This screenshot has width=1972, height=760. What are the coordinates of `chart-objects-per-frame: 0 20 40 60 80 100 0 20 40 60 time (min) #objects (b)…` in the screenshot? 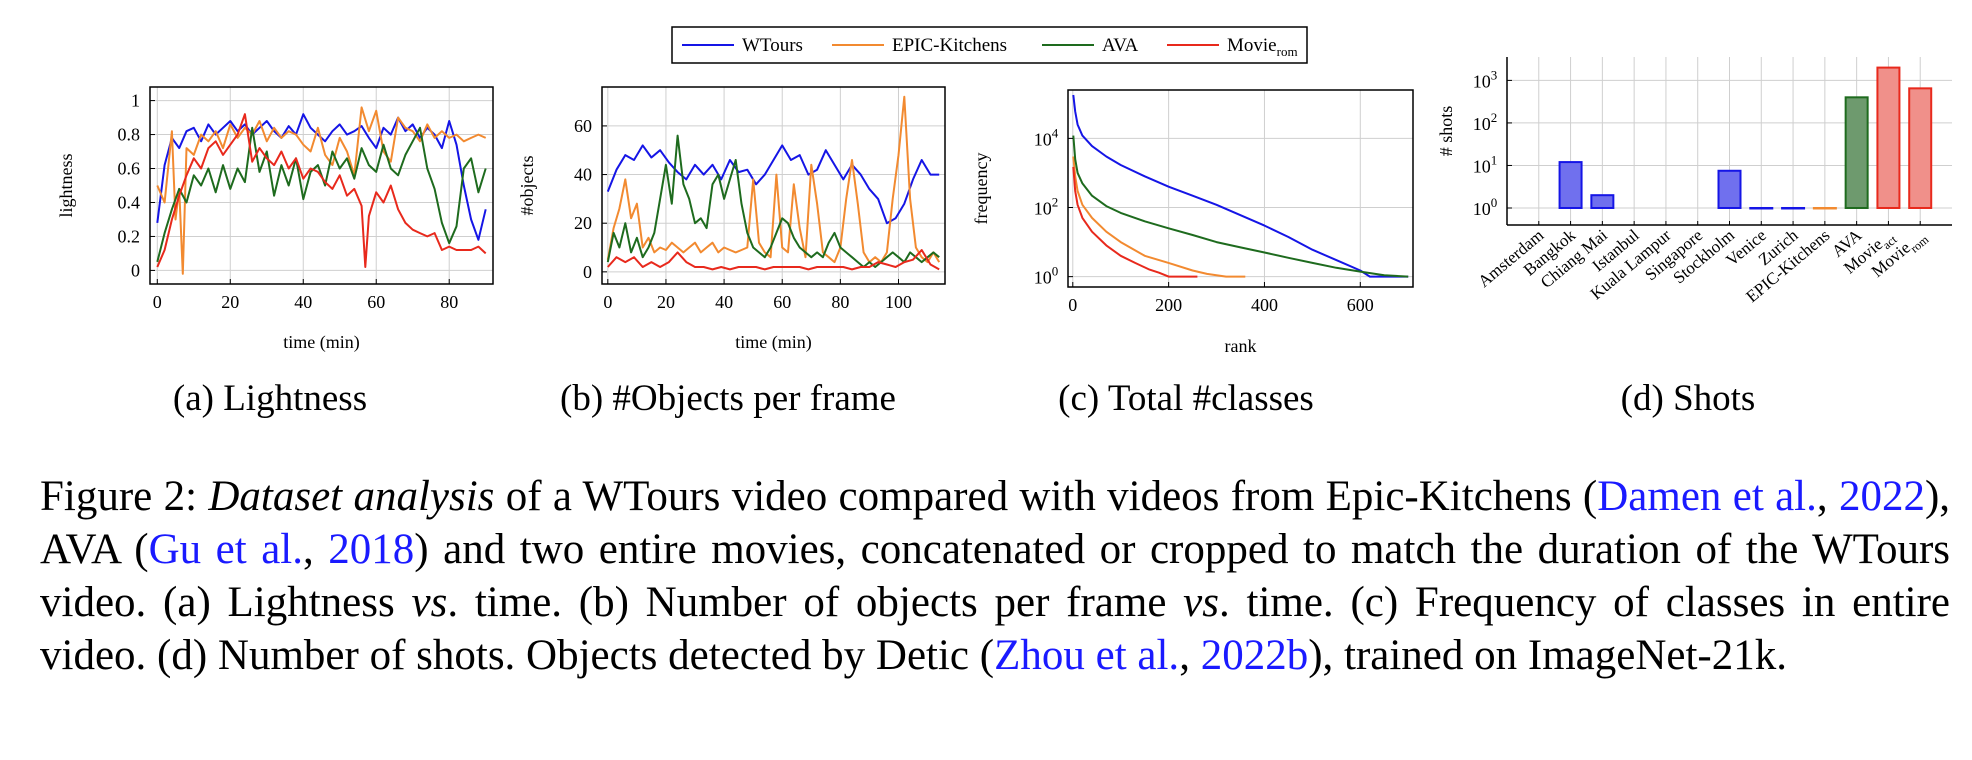 It's located at (731, 252).